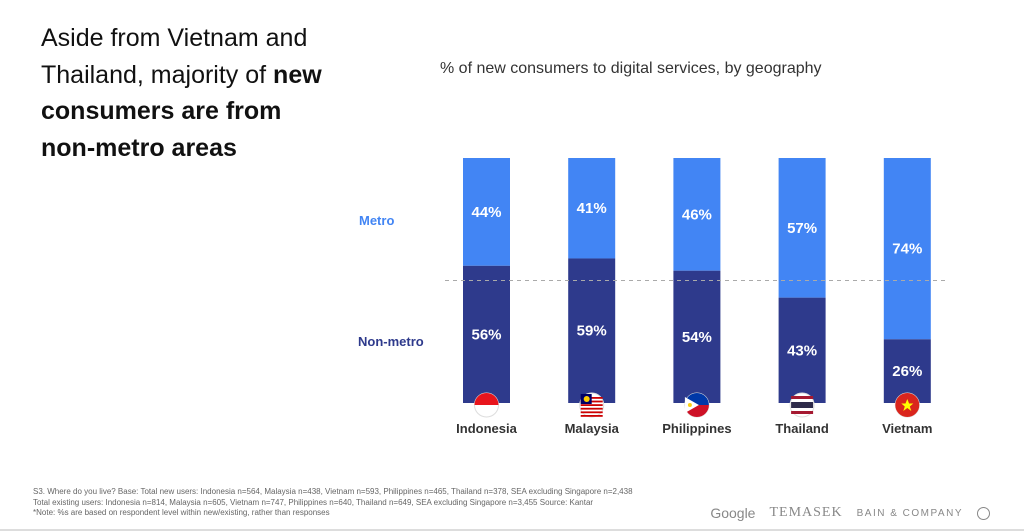 Image resolution: width=1024 pixels, height=531 pixels. I want to click on flag-star, so click(907, 405).